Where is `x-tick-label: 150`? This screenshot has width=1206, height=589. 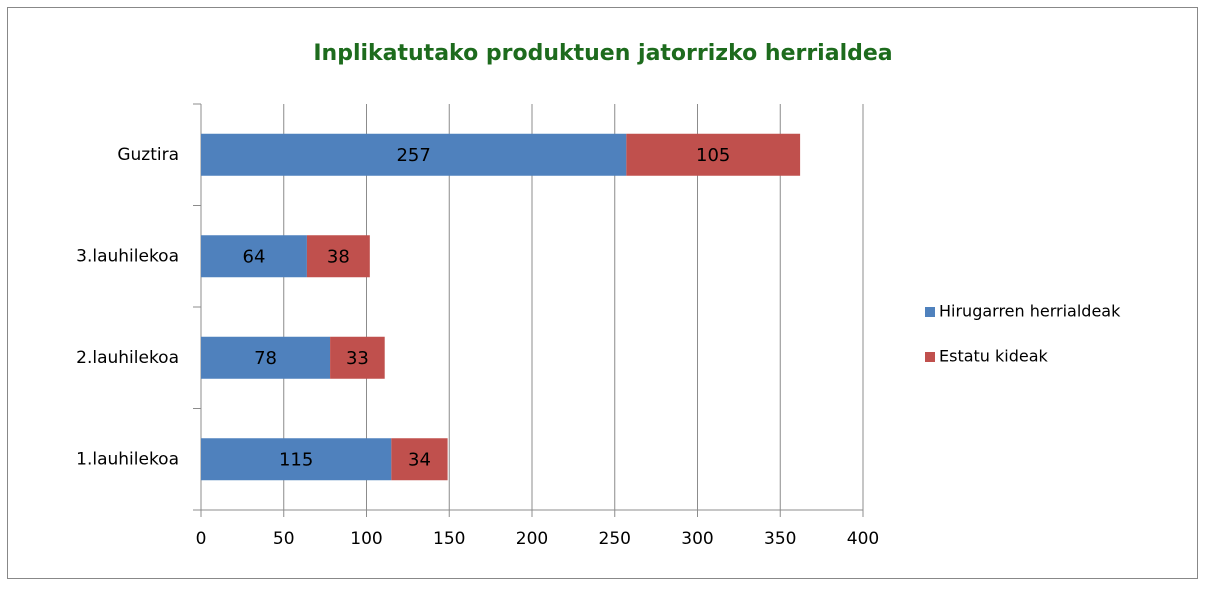 x-tick-label: 150 is located at coordinates (449, 539).